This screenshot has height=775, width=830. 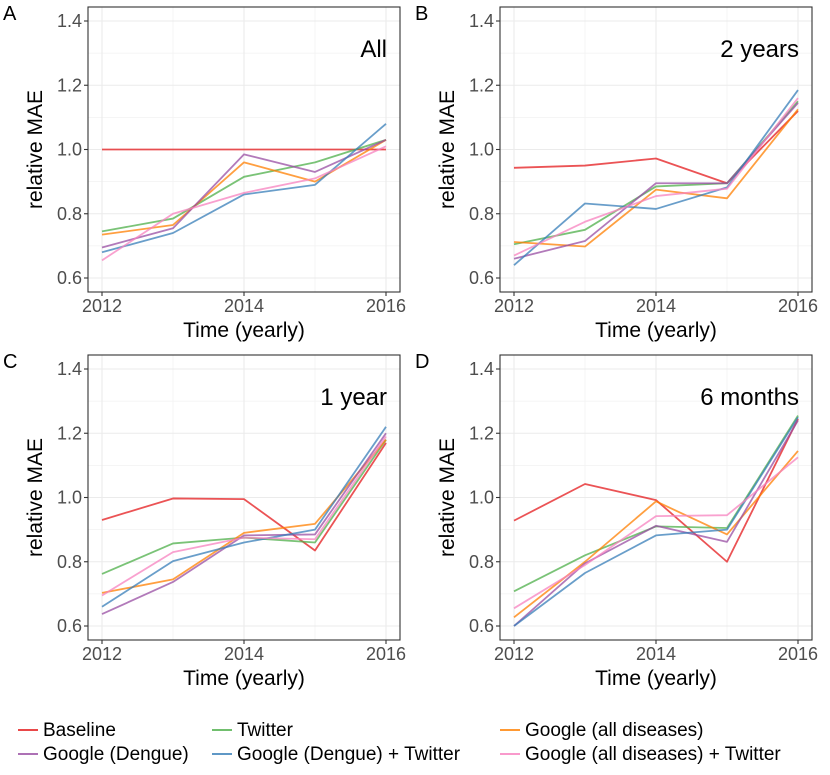 I want to click on panel-title: 2 years, so click(x=759, y=49).